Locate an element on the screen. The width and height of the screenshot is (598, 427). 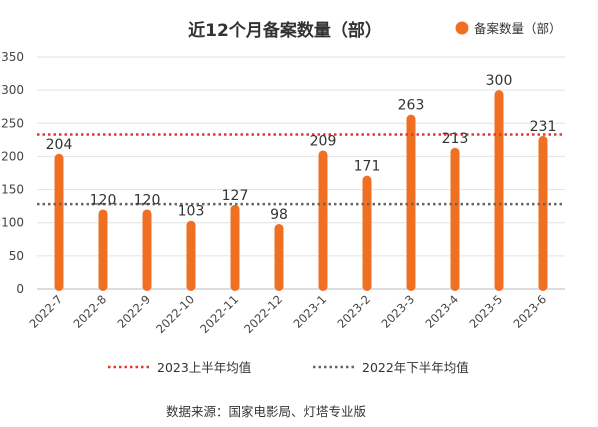
legend-top: 备案数量（部） is located at coordinates (508, 28).